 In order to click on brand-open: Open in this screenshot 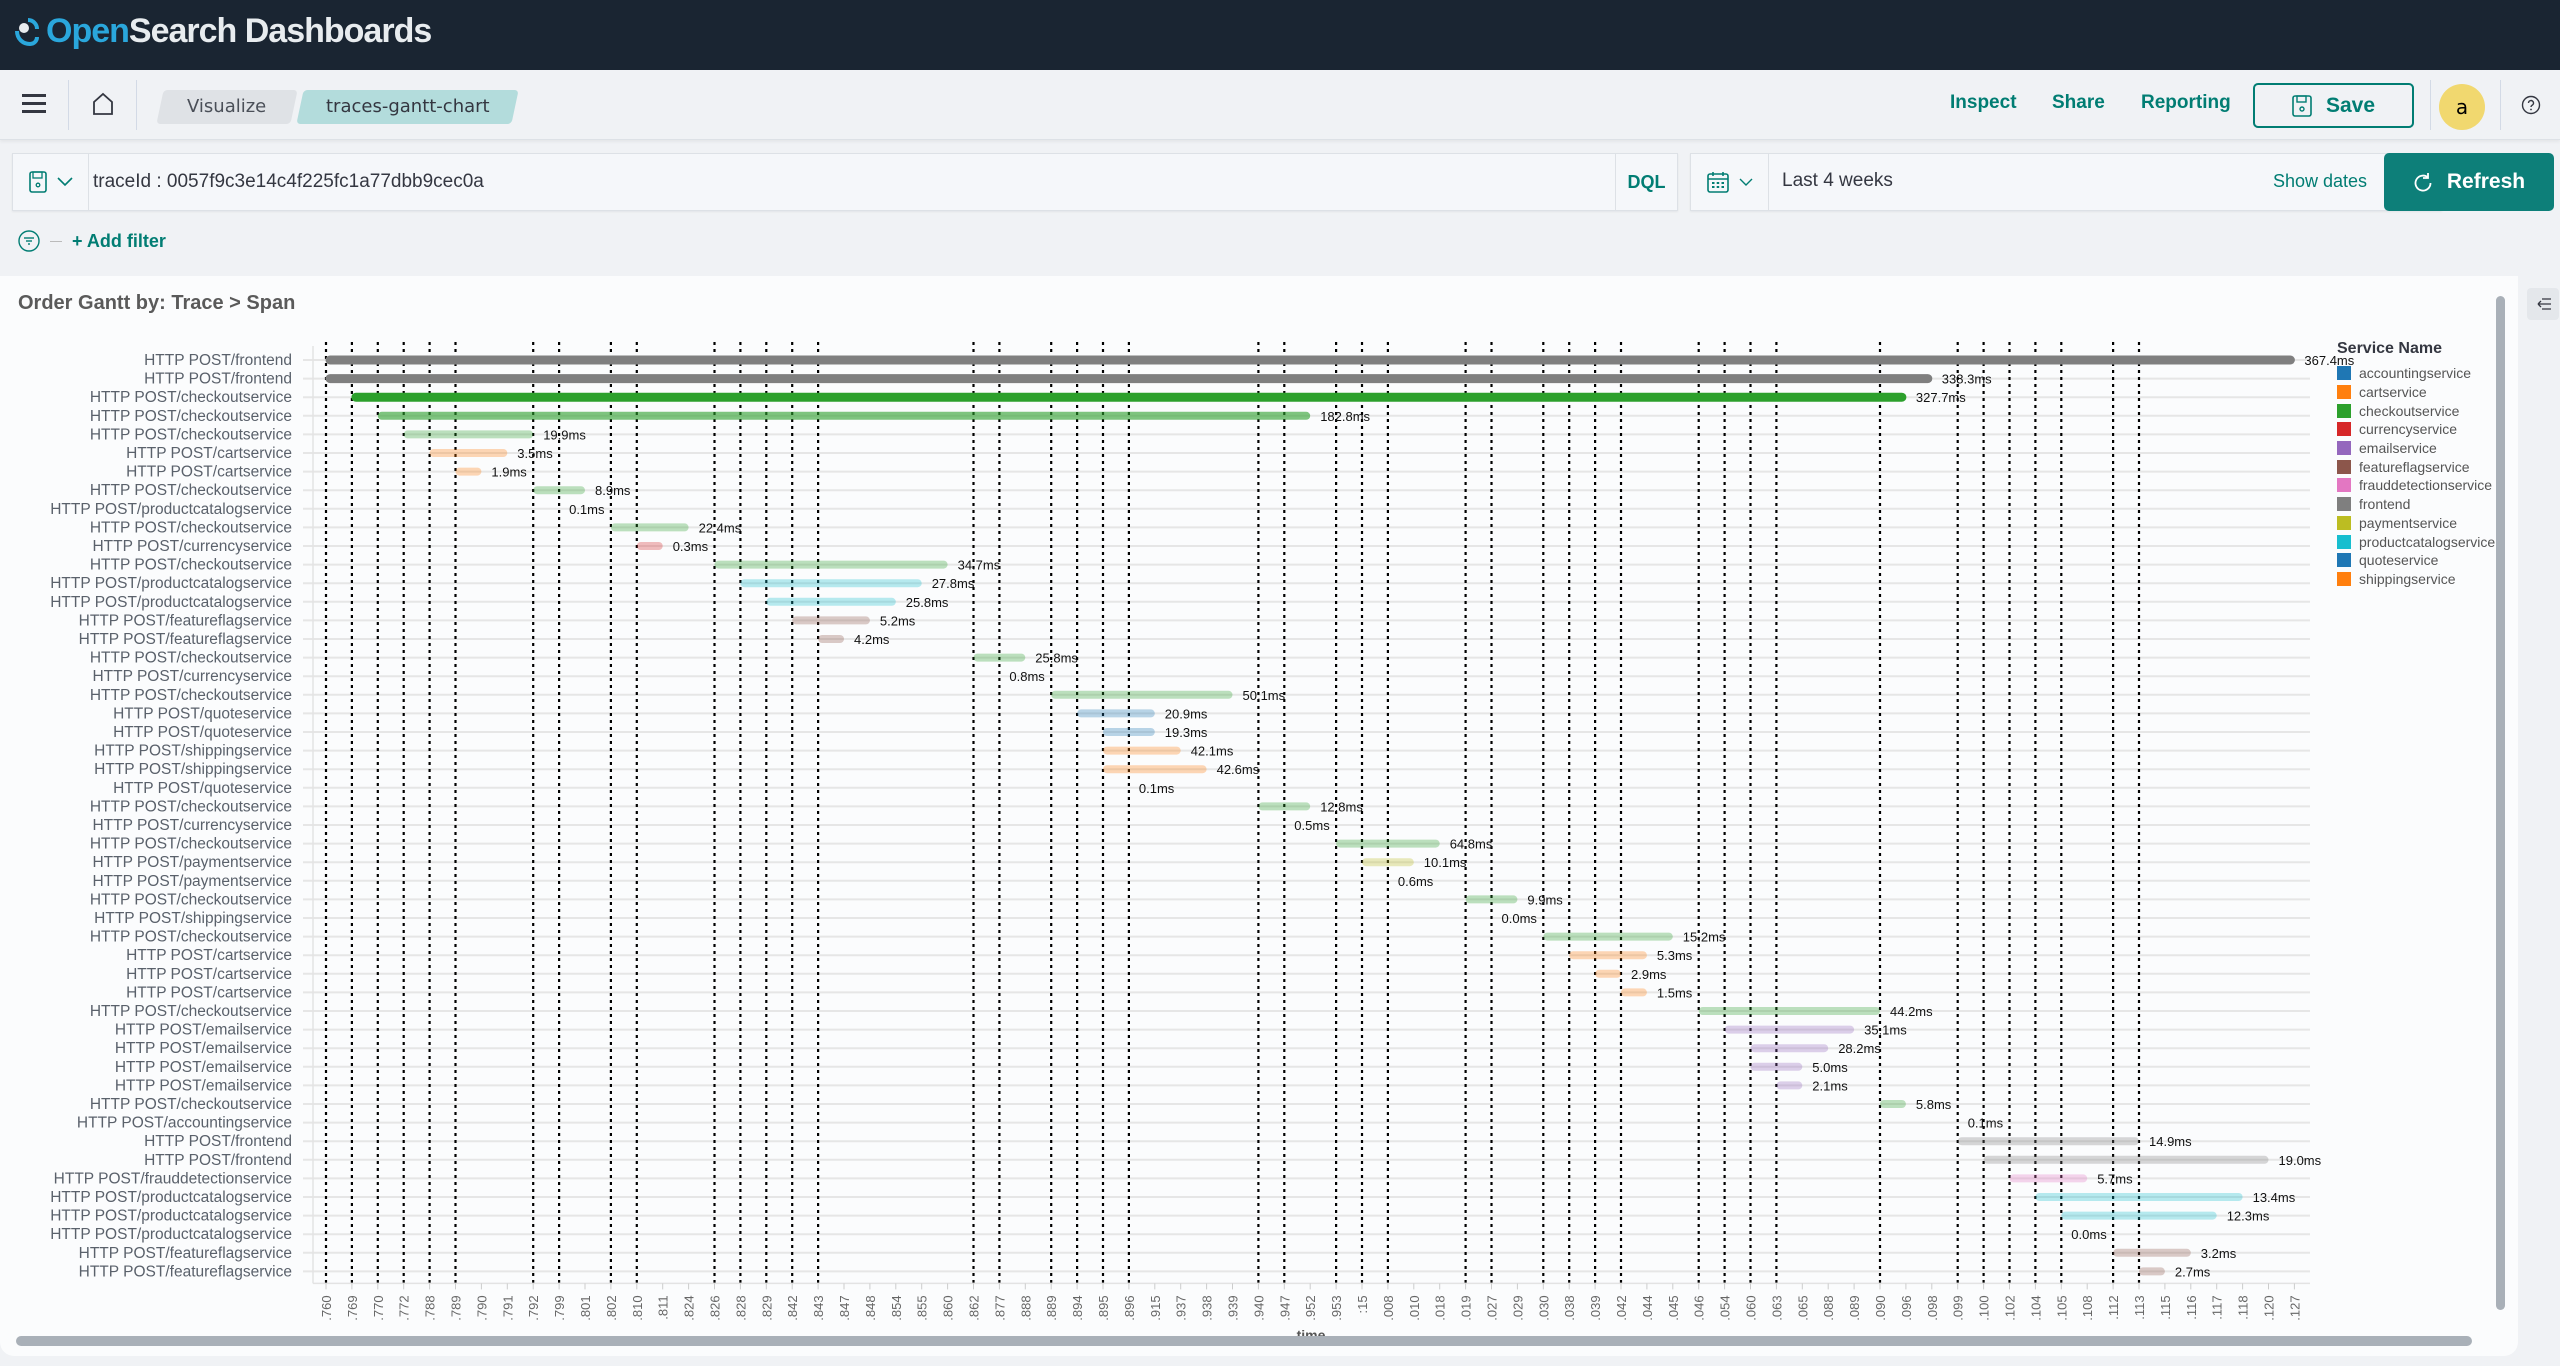, I will do `click(88, 31)`.